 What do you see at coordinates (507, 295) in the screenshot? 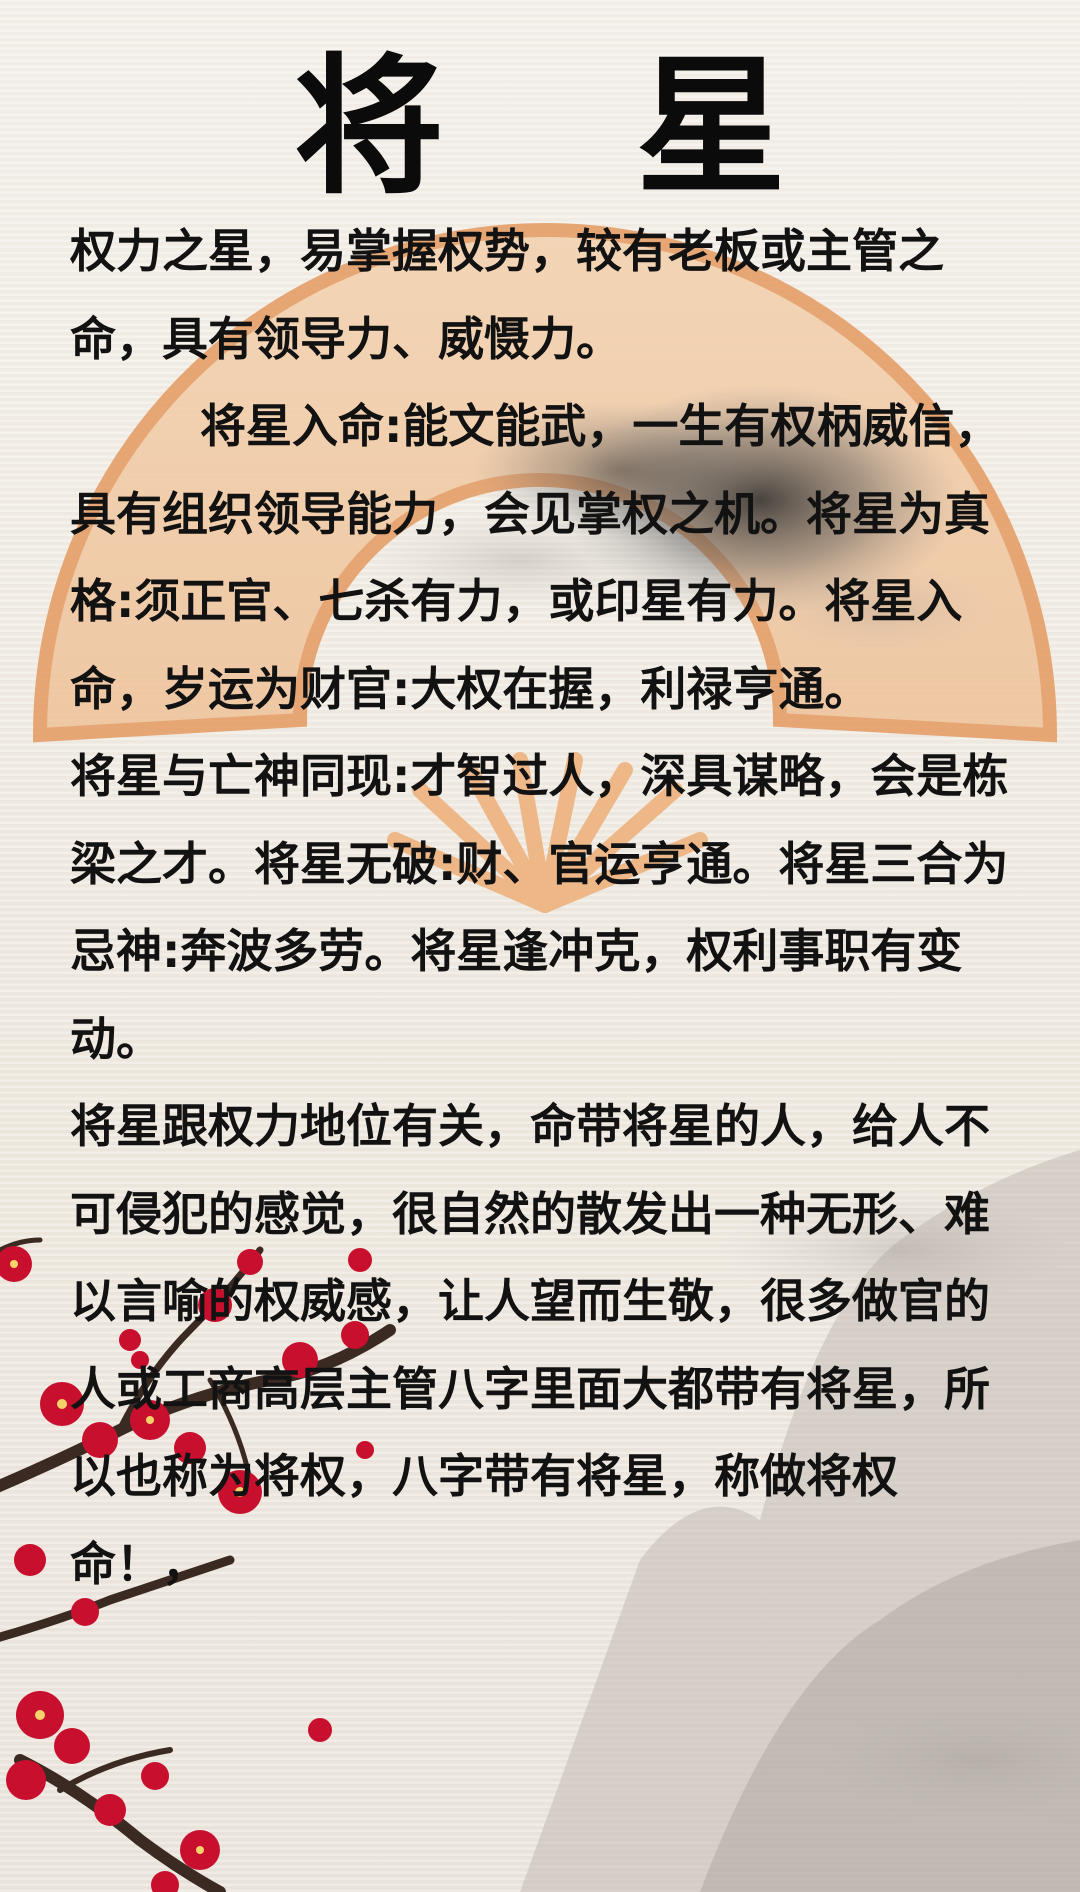
I see `paragraph-intro: 权力之星，易掌握权势，较有老板或主管之命，具有领导力、威慑力。` at bounding box center [507, 295].